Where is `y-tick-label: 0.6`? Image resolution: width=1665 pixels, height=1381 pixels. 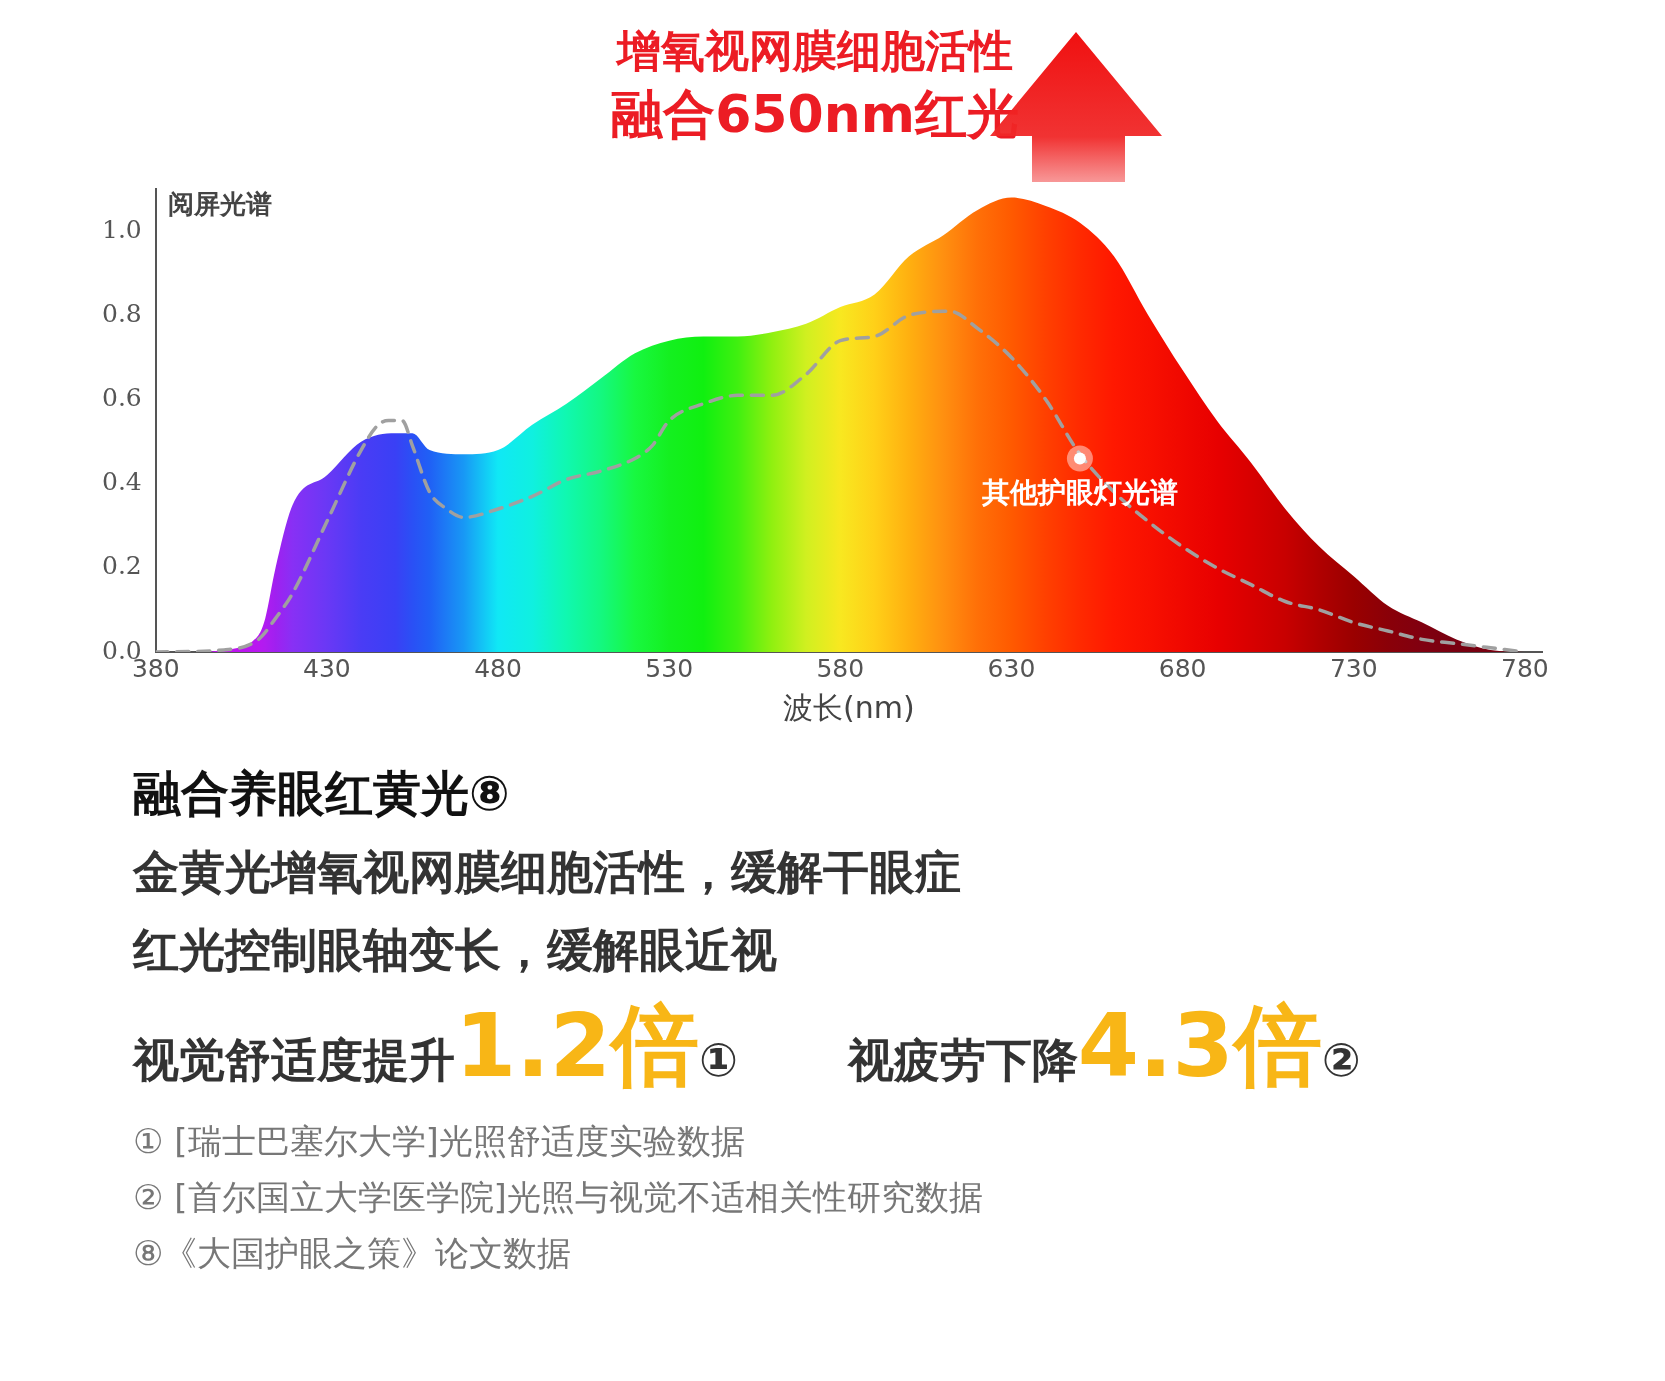 y-tick-label: 0.6 is located at coordinates (121, 398).